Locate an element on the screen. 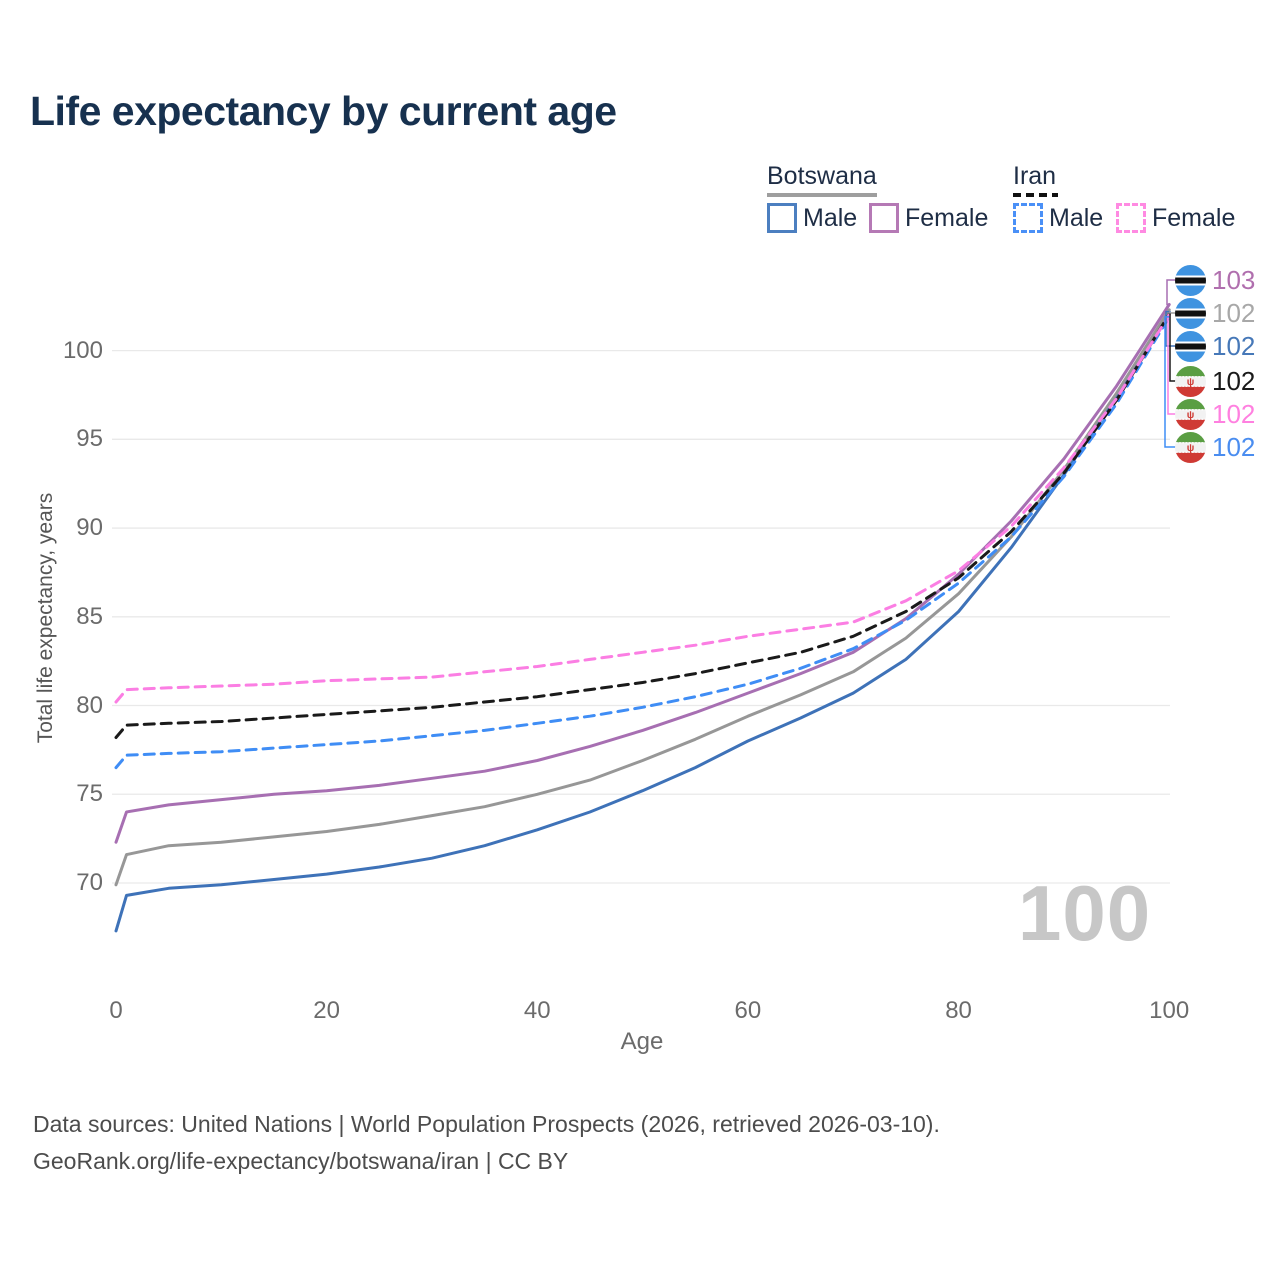 This screenshot has width=1280, height=1280. legend-item-botswana-male: Male is located at coordinates (812, 218).